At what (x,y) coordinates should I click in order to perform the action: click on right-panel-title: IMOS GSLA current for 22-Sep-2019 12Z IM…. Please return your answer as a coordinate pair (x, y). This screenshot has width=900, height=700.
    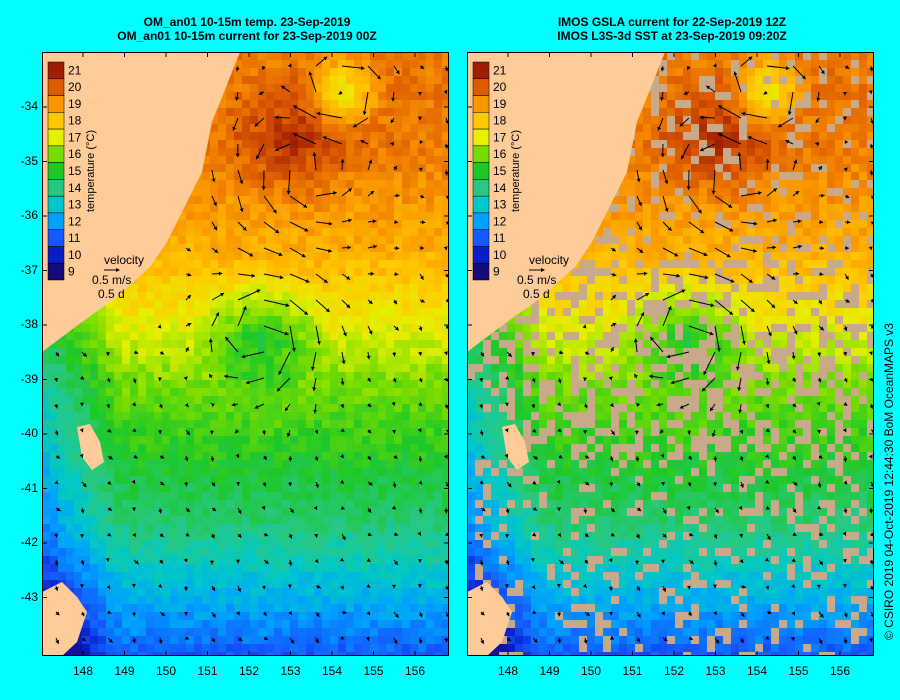
    Looking at the image, I should click on (672, 29).